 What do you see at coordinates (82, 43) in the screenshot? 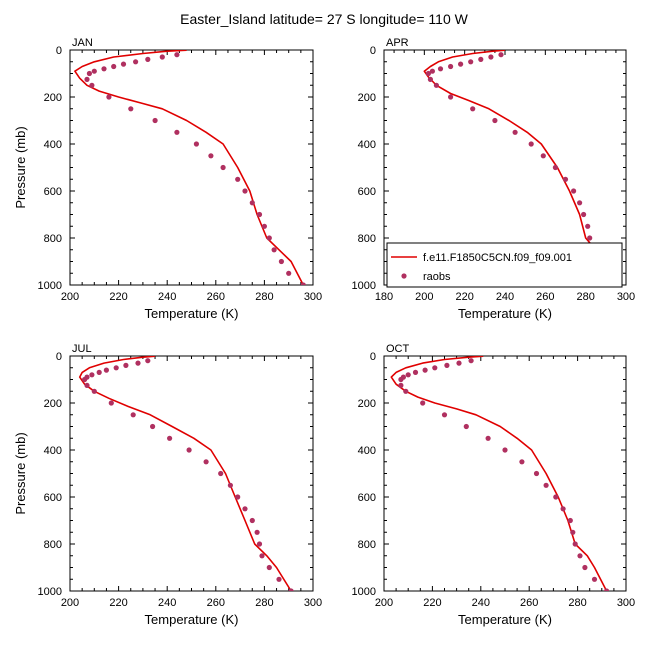
I see `panel-label: JAN` at bounding box center [82, 43].